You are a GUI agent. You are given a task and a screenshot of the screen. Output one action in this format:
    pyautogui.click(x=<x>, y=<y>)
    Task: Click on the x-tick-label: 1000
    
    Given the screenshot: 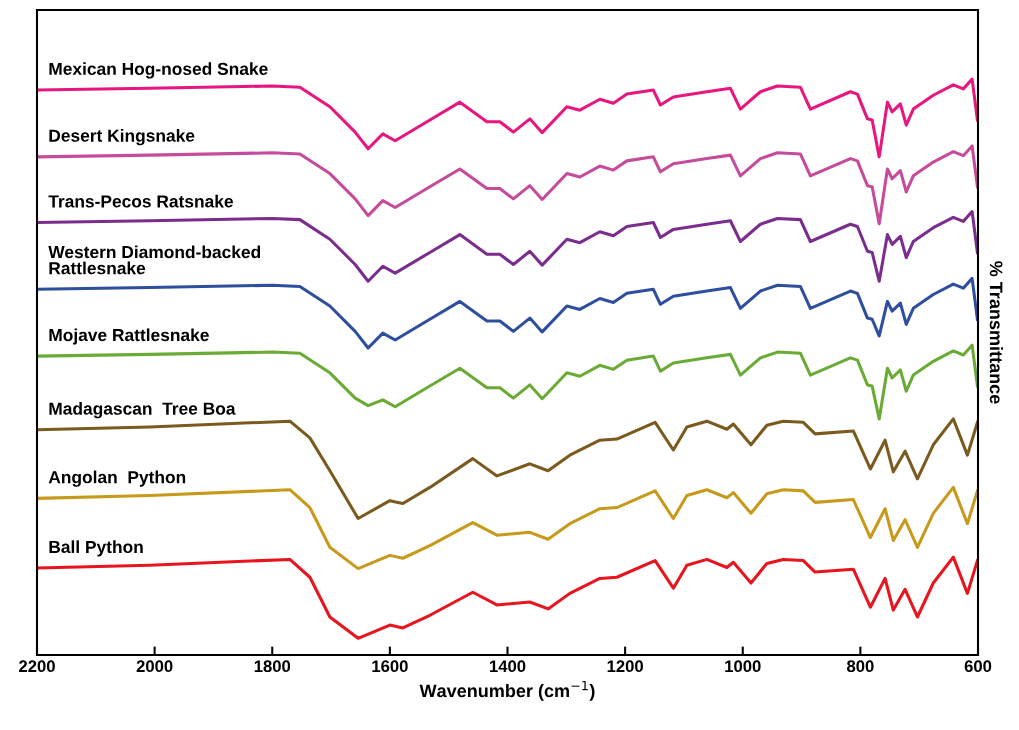 What is the action you would take?
    pyautogui.click(x=743, y=666)
    